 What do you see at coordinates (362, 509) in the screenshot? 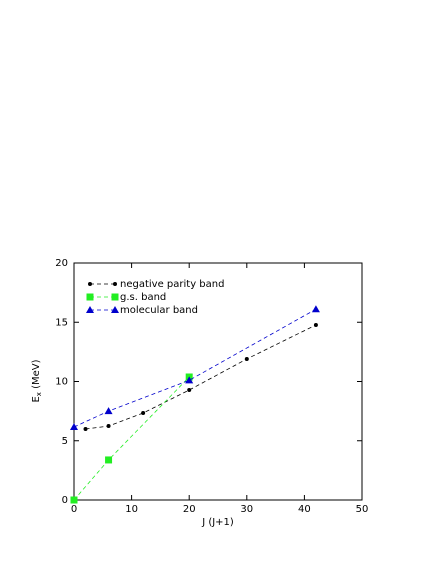
I see `x-tick-label: 50` at bounding box center [362, 509].